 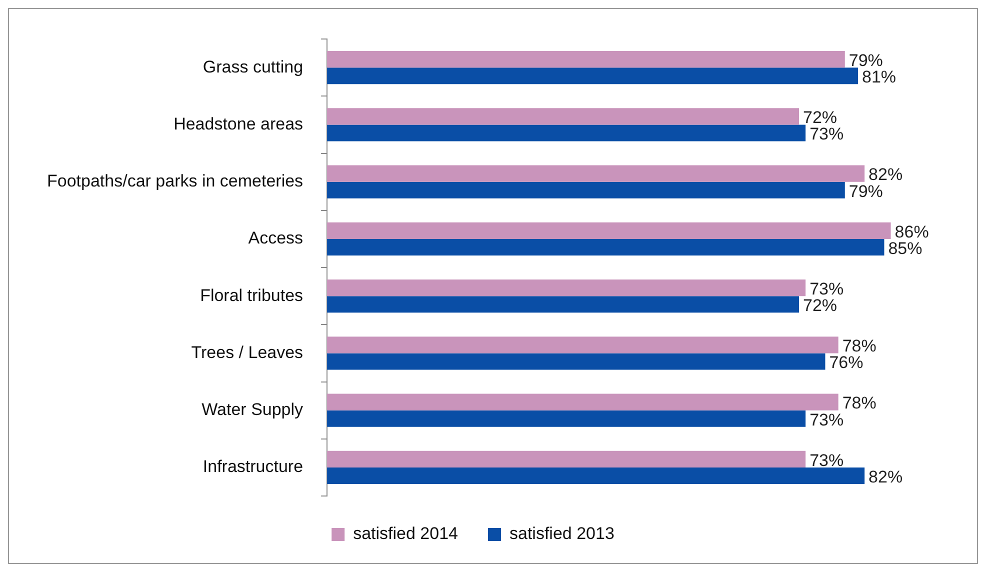 I want to click on data-label: 85%, so click(x=905, y=248).